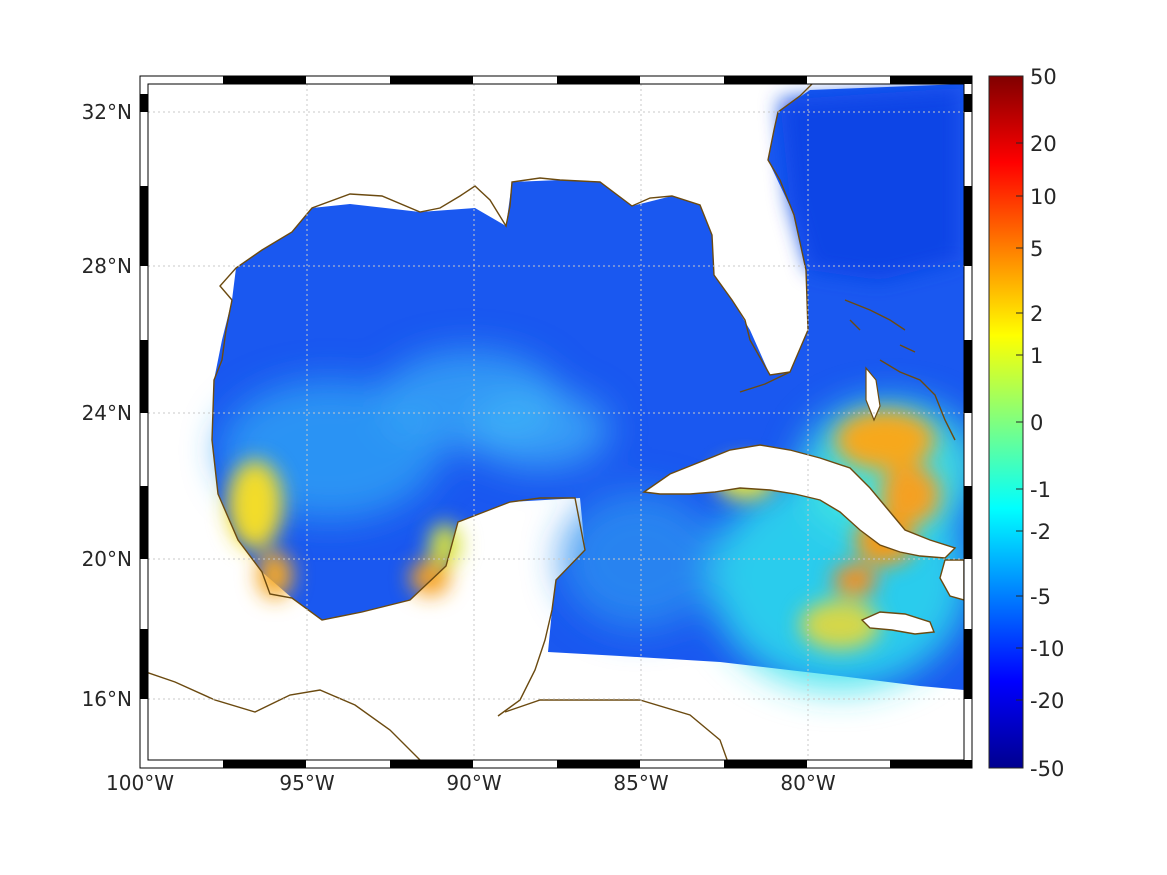 The width and height of the screenshot is (1167, 875). I want to click on lon-label-95: 95°W, so click(306, 783).